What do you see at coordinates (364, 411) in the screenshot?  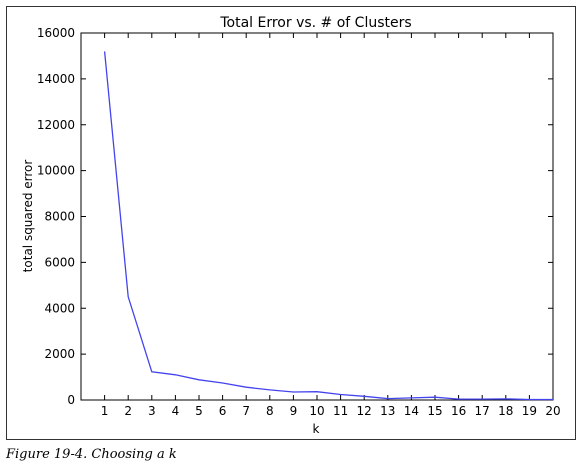 I see `x-tick-label: 12` at bounding box center [364, 411].